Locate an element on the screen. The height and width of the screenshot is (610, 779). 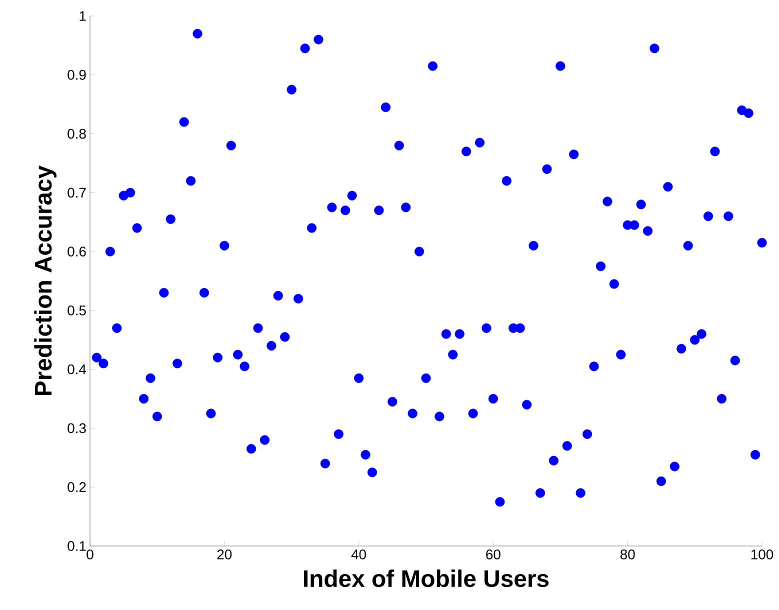
x-tick-label: 60 is located at coordinates (493, 555).